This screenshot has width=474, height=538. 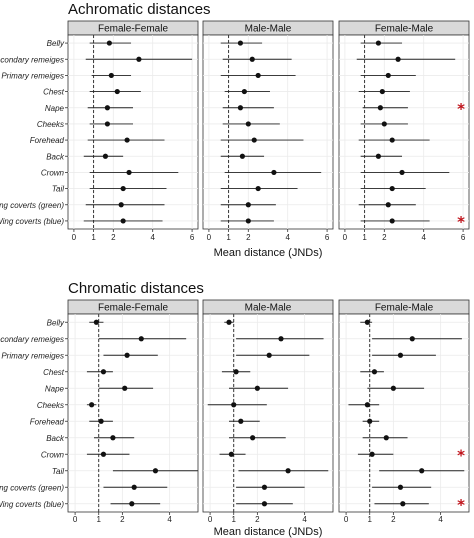 I want to click on panel-female-female: Female-Female 0 1 2 4 6, so click(x=133, y=131).